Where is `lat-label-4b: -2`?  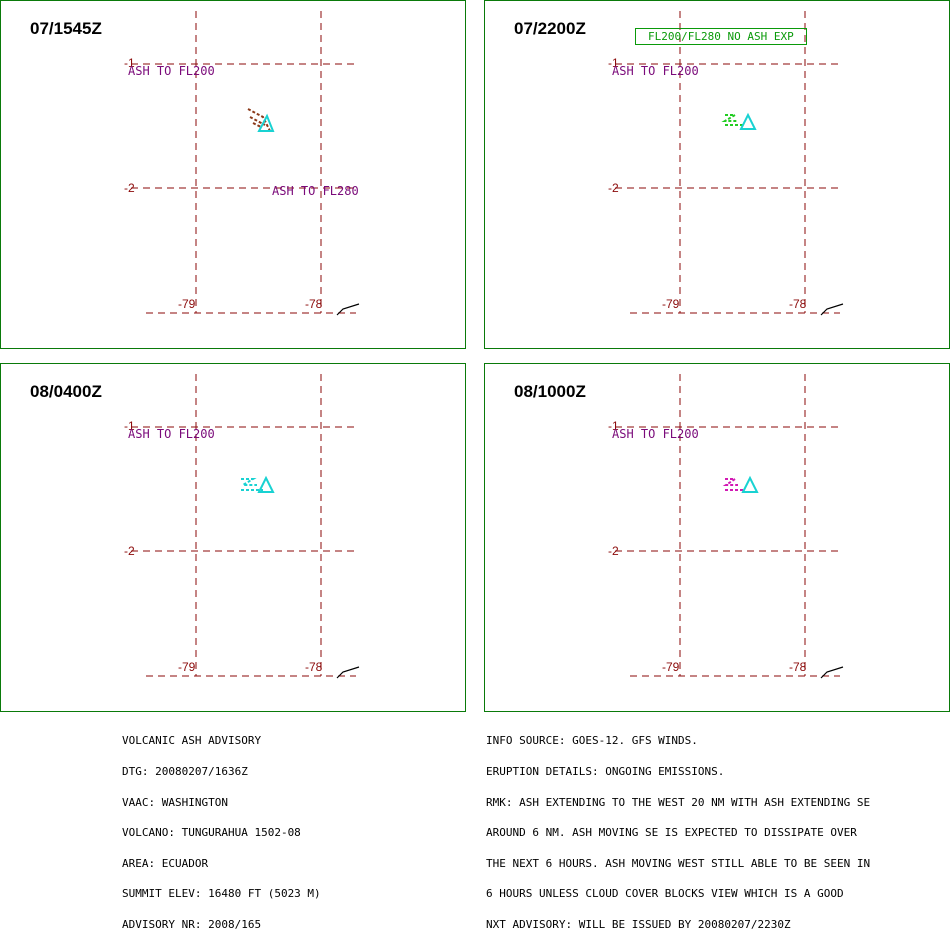 lat-label-4b: -2 is located at coordinates (613, 551).